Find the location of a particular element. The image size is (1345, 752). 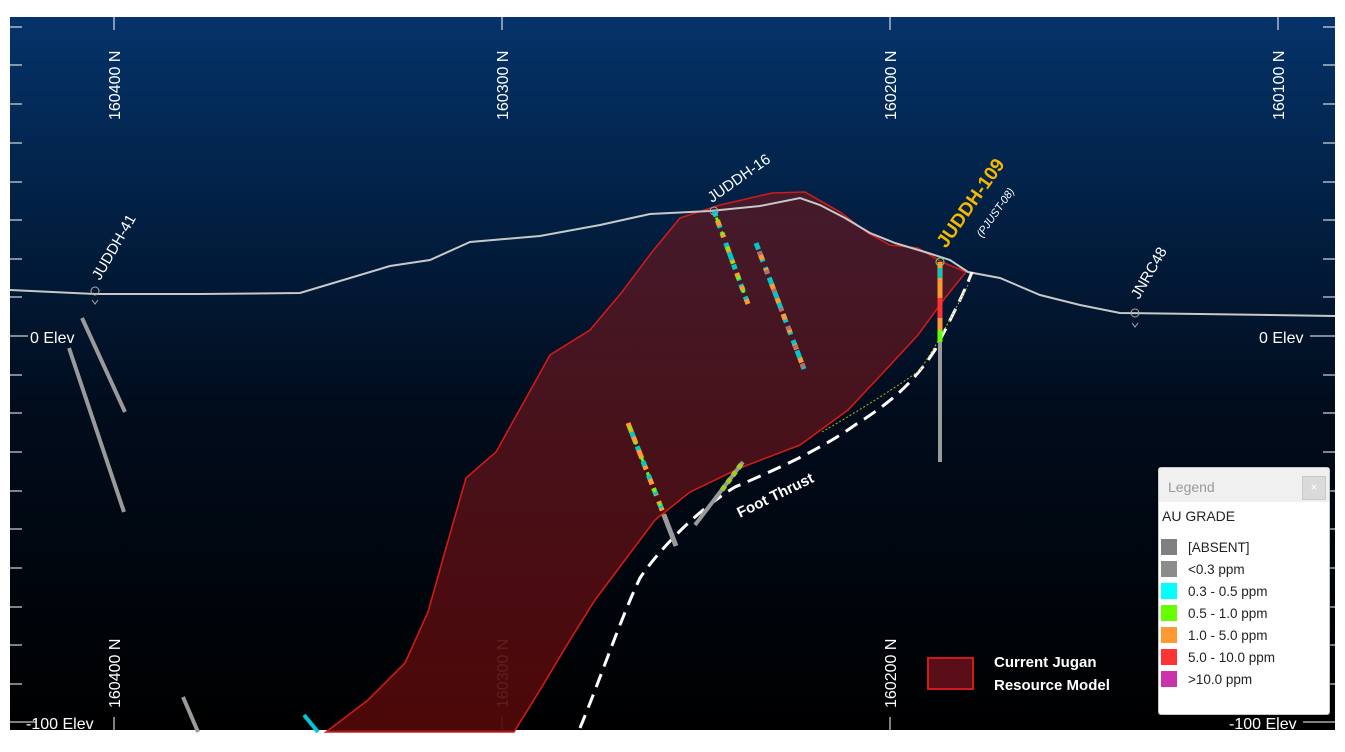

legend-item-1-0-5-0: 1.0 - 5.0 ppm is located at coordinates (1214, 635).